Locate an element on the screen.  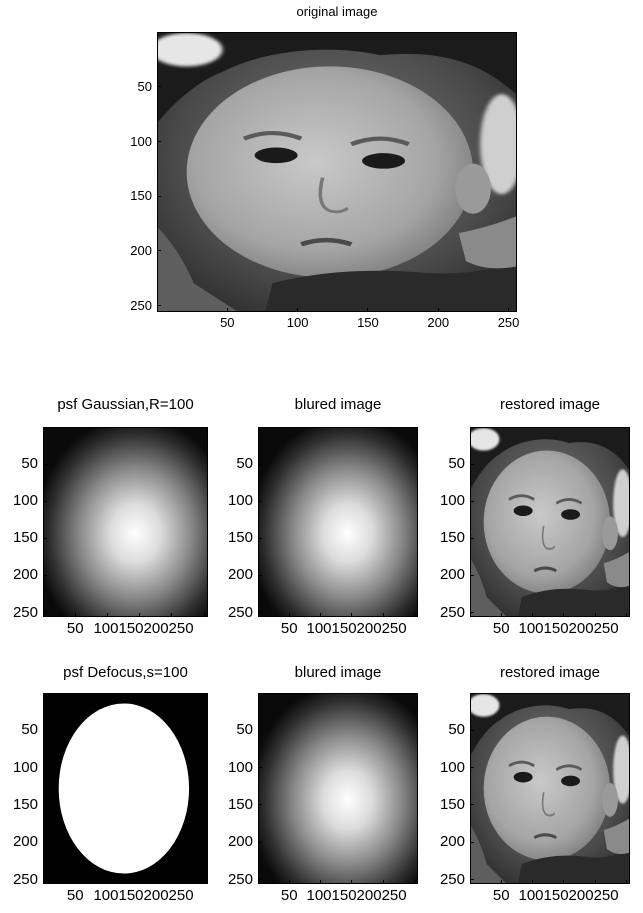
left-eye is located at coordinates (523, 777).